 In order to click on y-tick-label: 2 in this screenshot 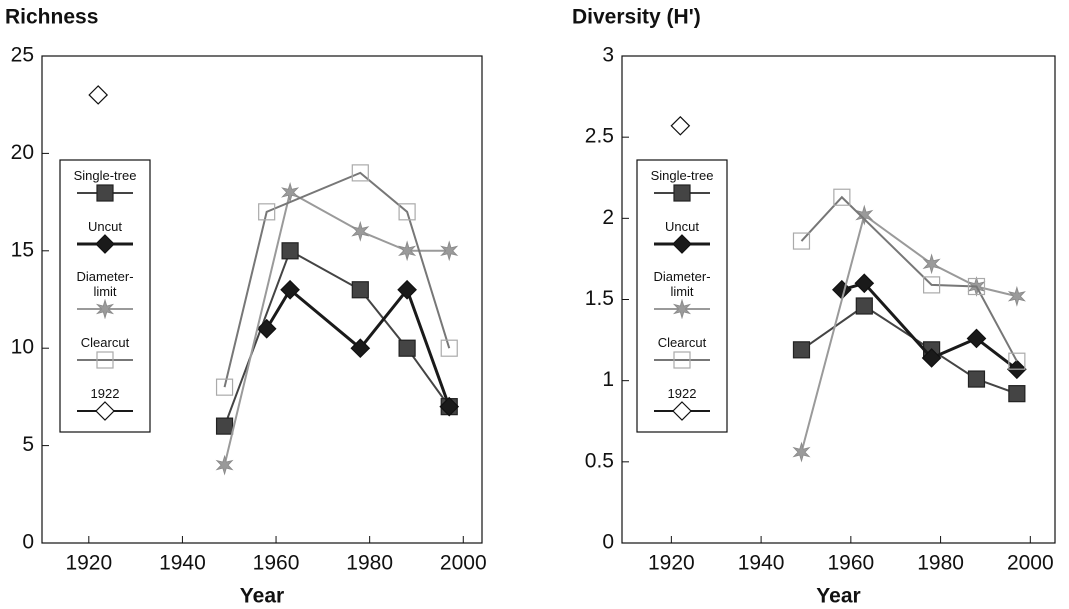, I will do `click(608, 217)`.